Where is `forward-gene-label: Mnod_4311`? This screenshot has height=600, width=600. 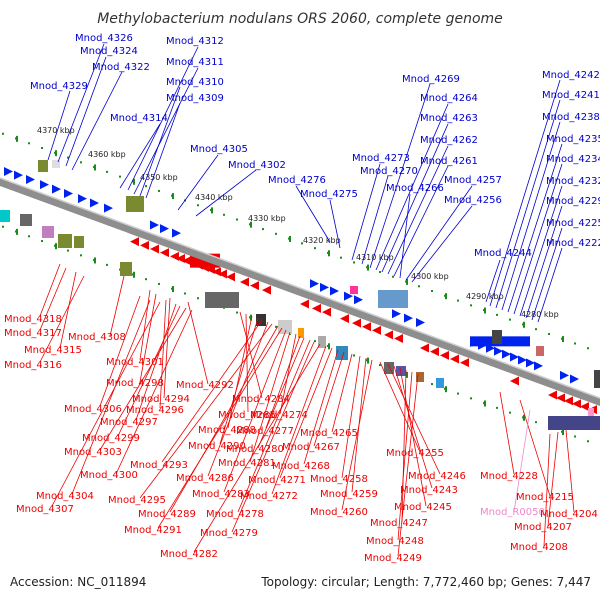 forward-gene-label: Mnod_4311 is located at coordinates (195, 62).